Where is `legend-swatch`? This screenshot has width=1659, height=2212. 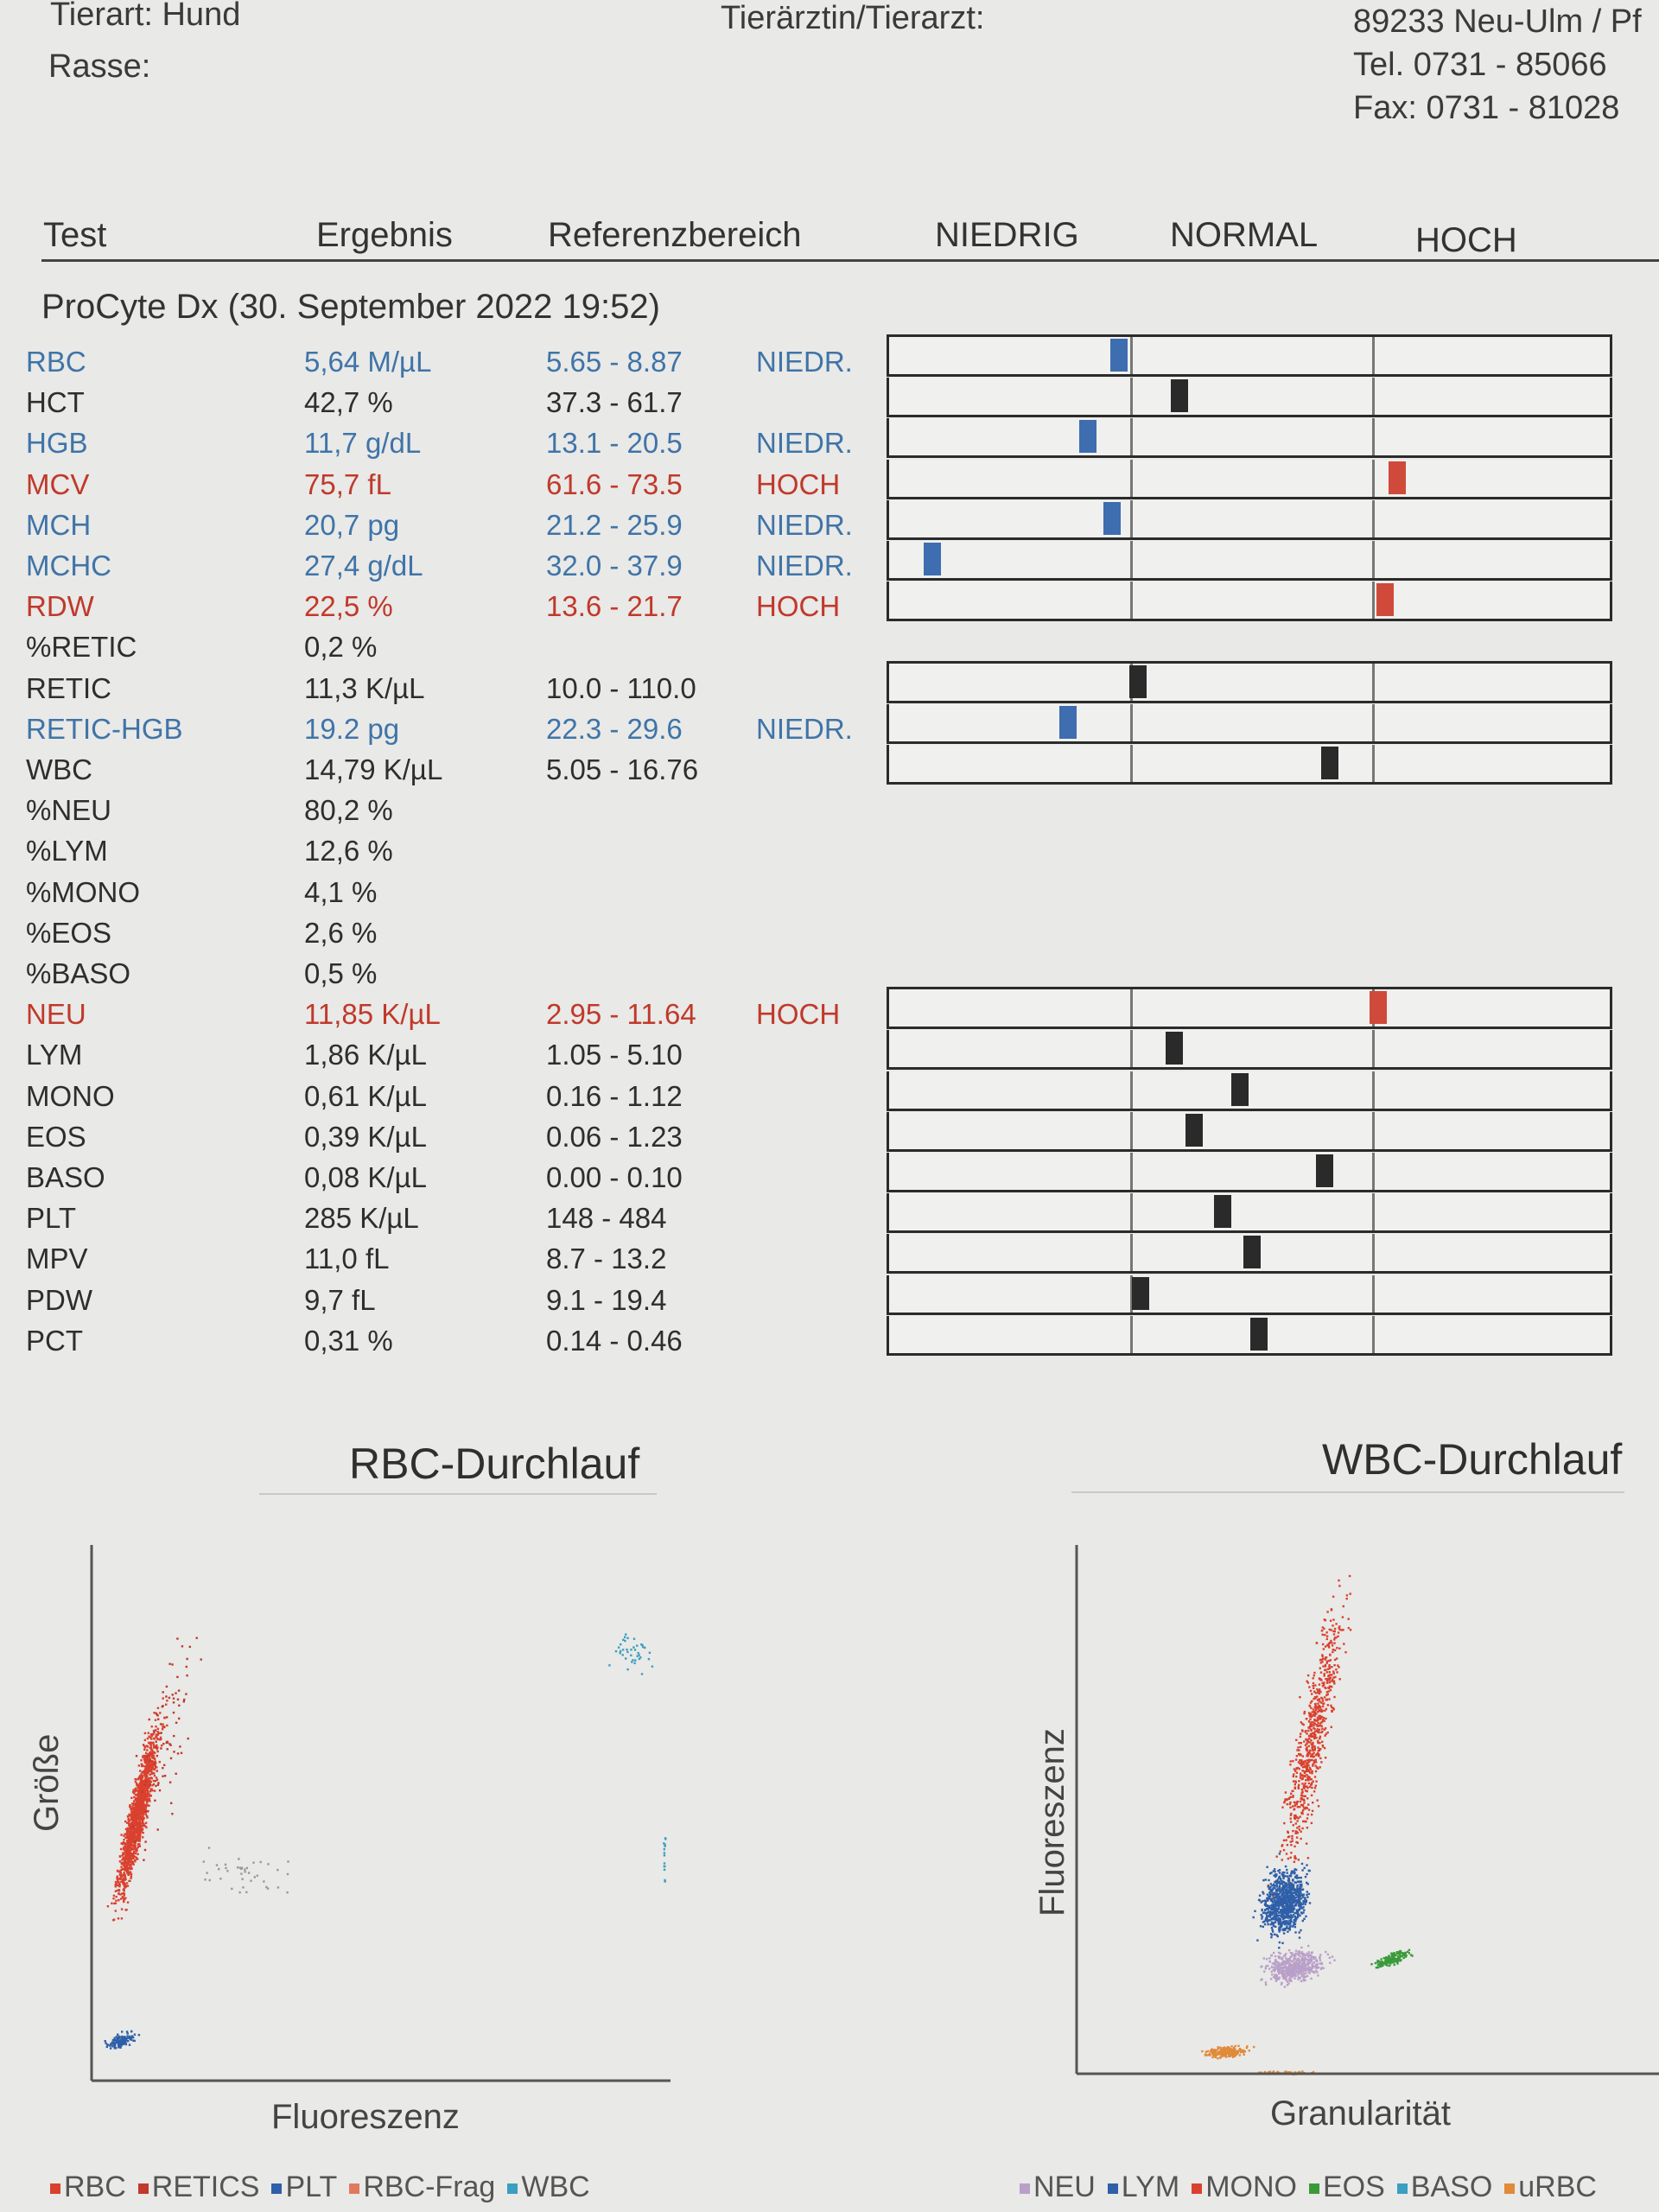
legend-swatch is located at coordinates (277, 2189).